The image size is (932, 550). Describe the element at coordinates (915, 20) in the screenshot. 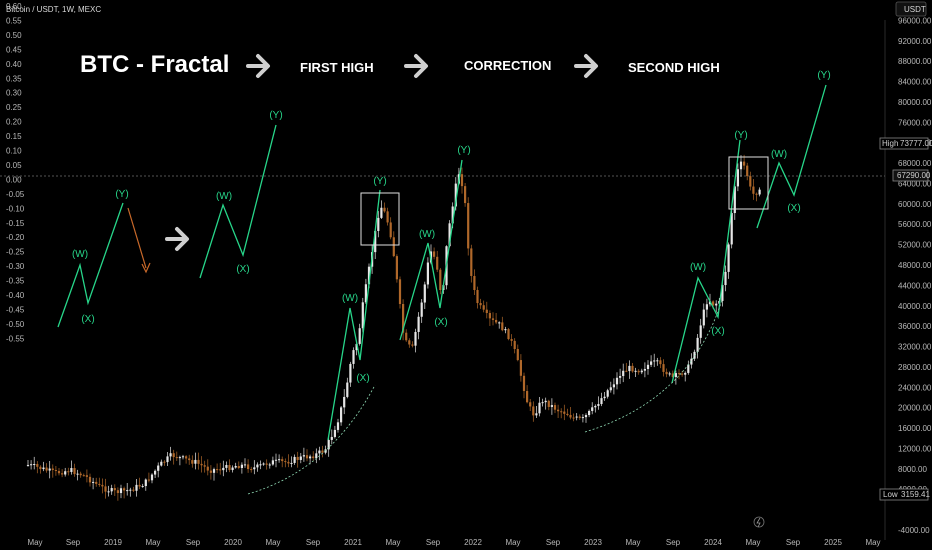

I see `right-axis-tick: 96000.00` at that location.